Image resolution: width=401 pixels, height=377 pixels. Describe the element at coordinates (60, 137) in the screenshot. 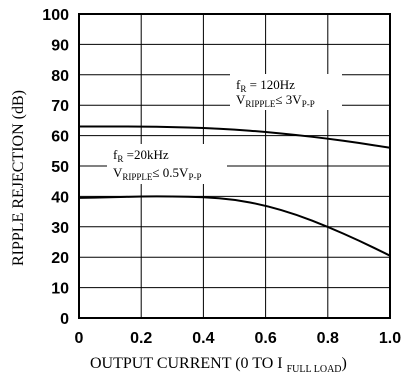

I see `y-tick-label: 60` at that location.